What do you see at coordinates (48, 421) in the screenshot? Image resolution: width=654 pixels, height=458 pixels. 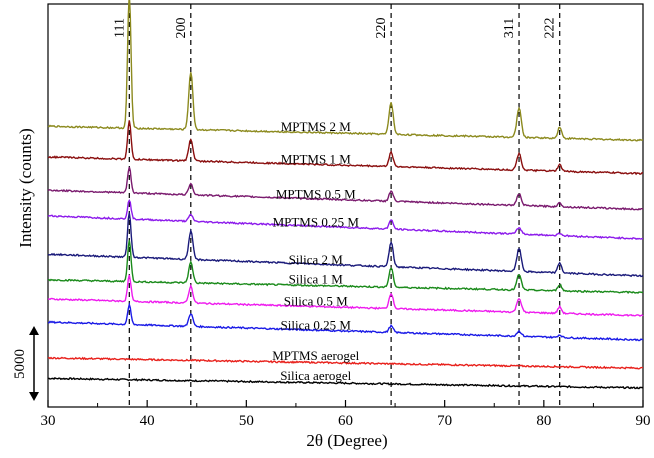 I see `x-tick-label-30: 30` at bounding box center [48, 421].